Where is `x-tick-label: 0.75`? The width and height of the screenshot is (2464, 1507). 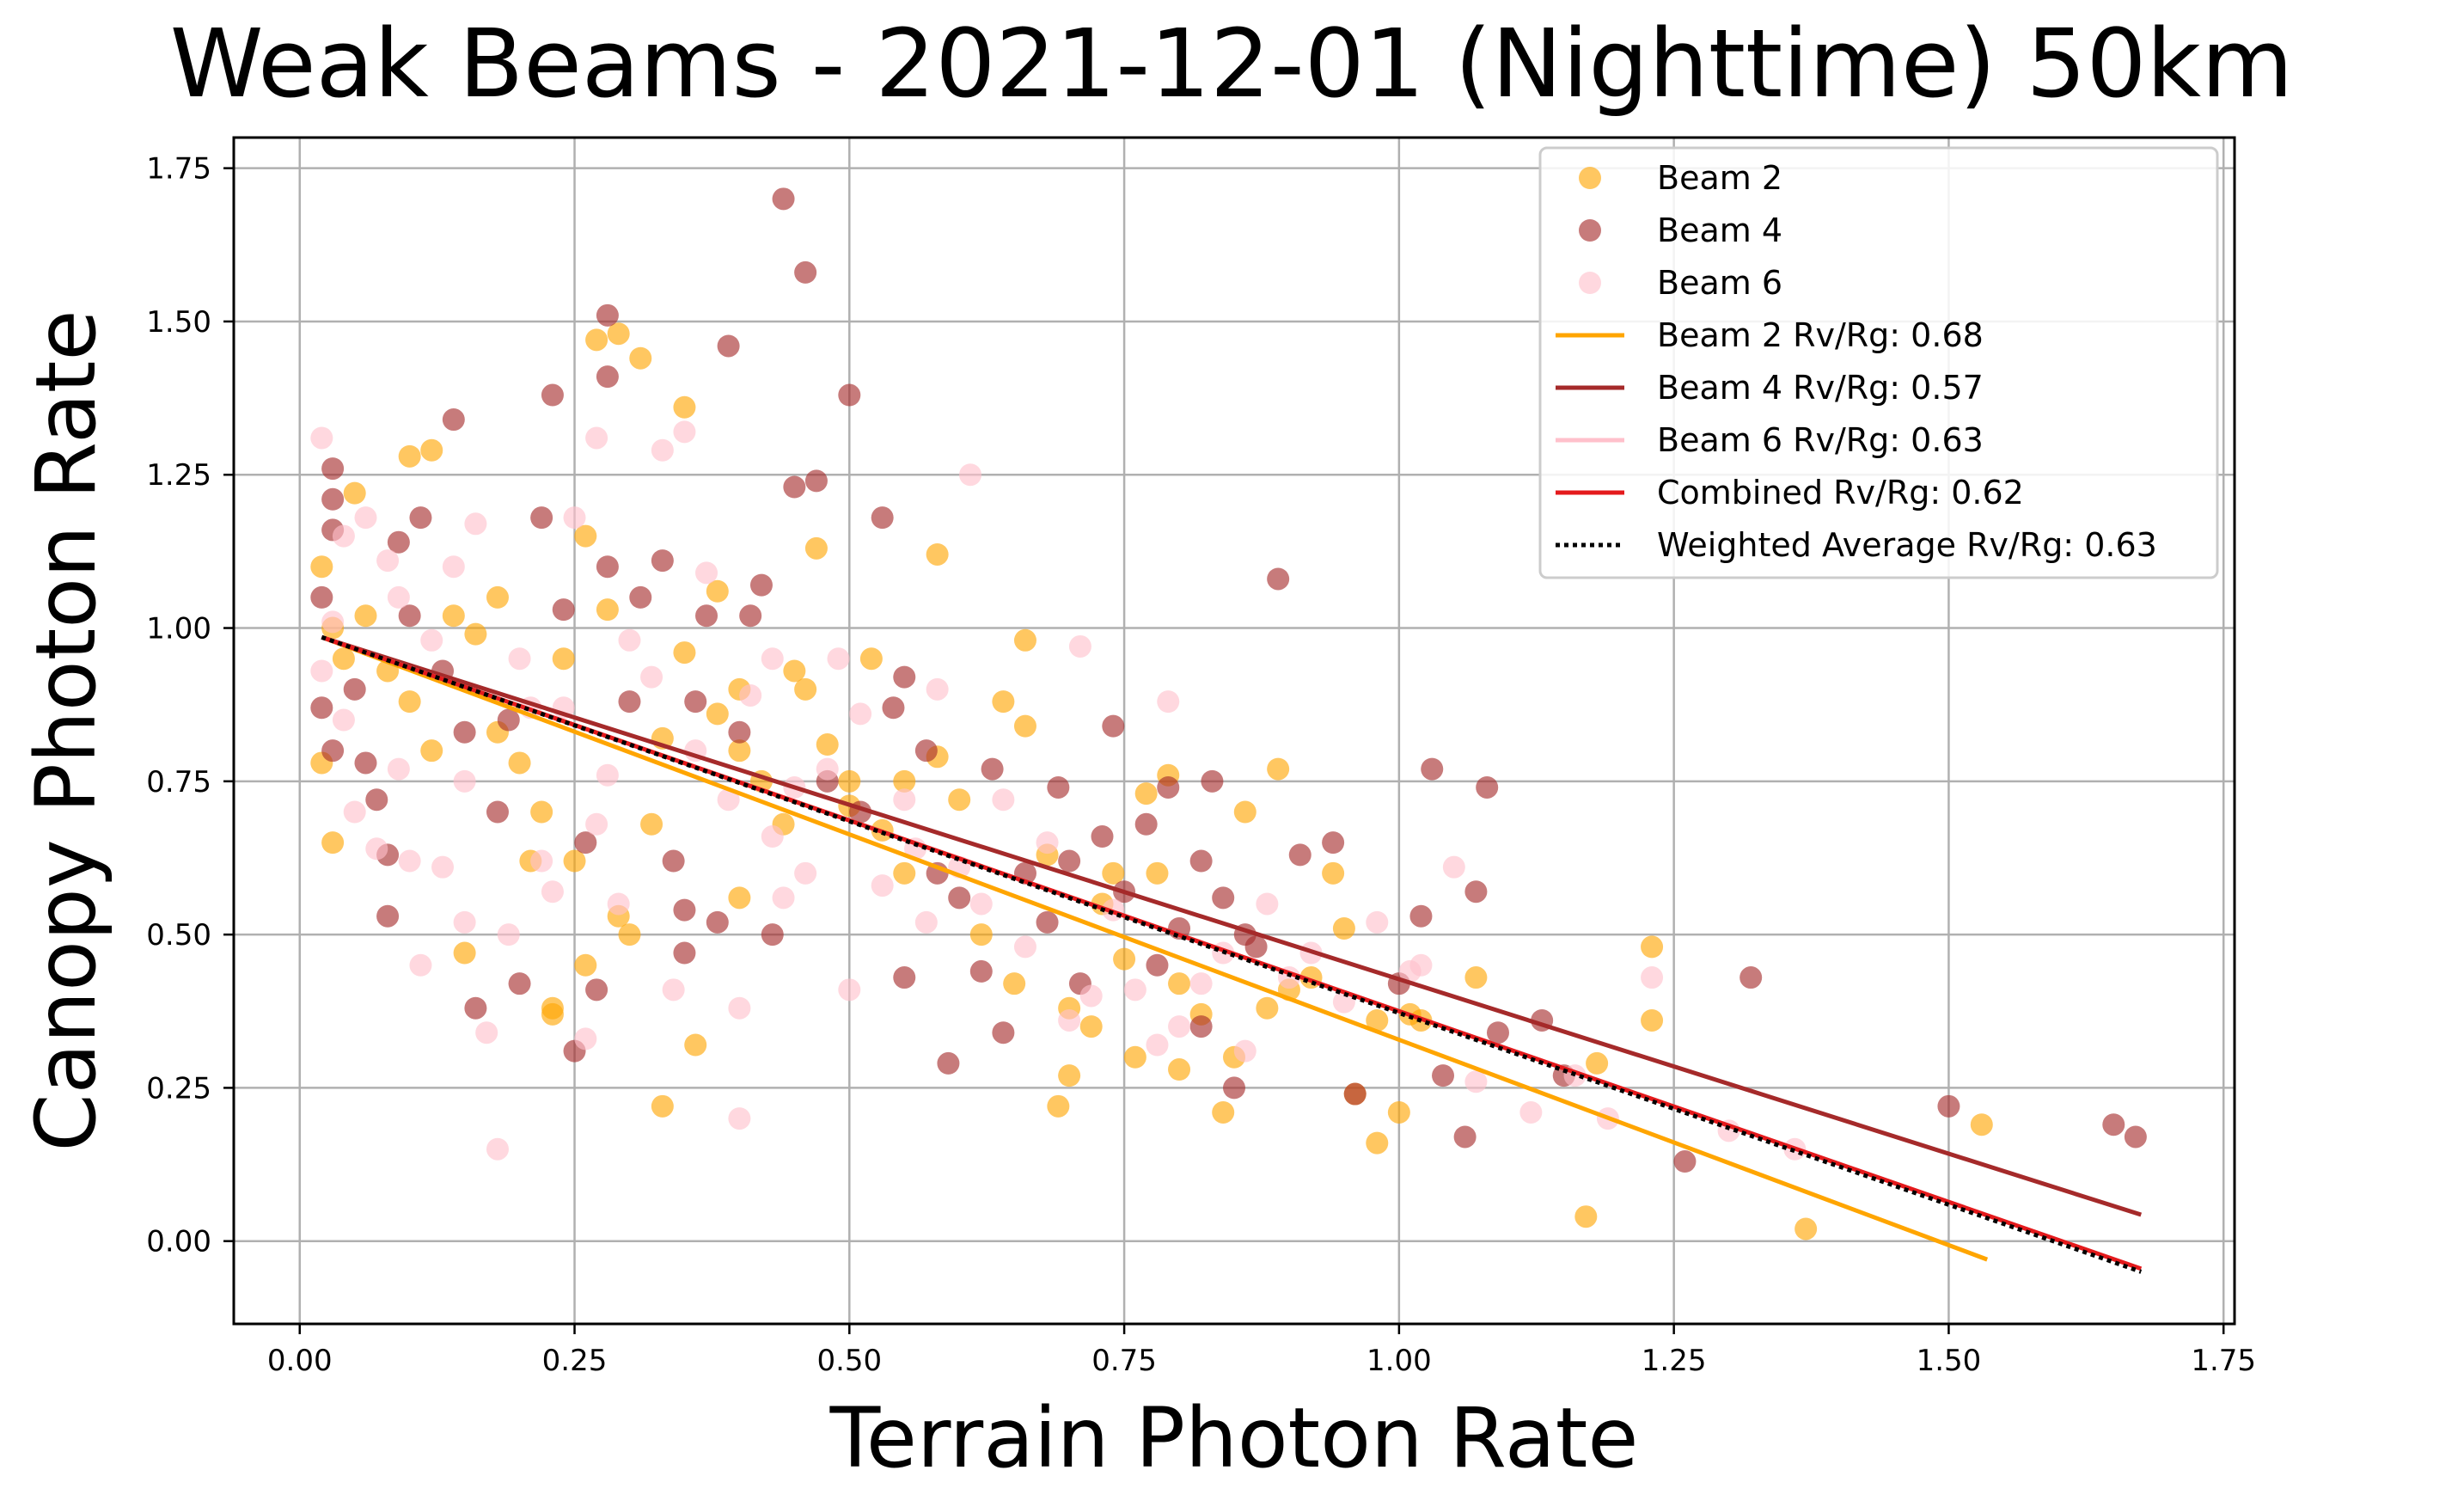 x-tick-label: 0.75 is located at coordinates (1124, 1361).